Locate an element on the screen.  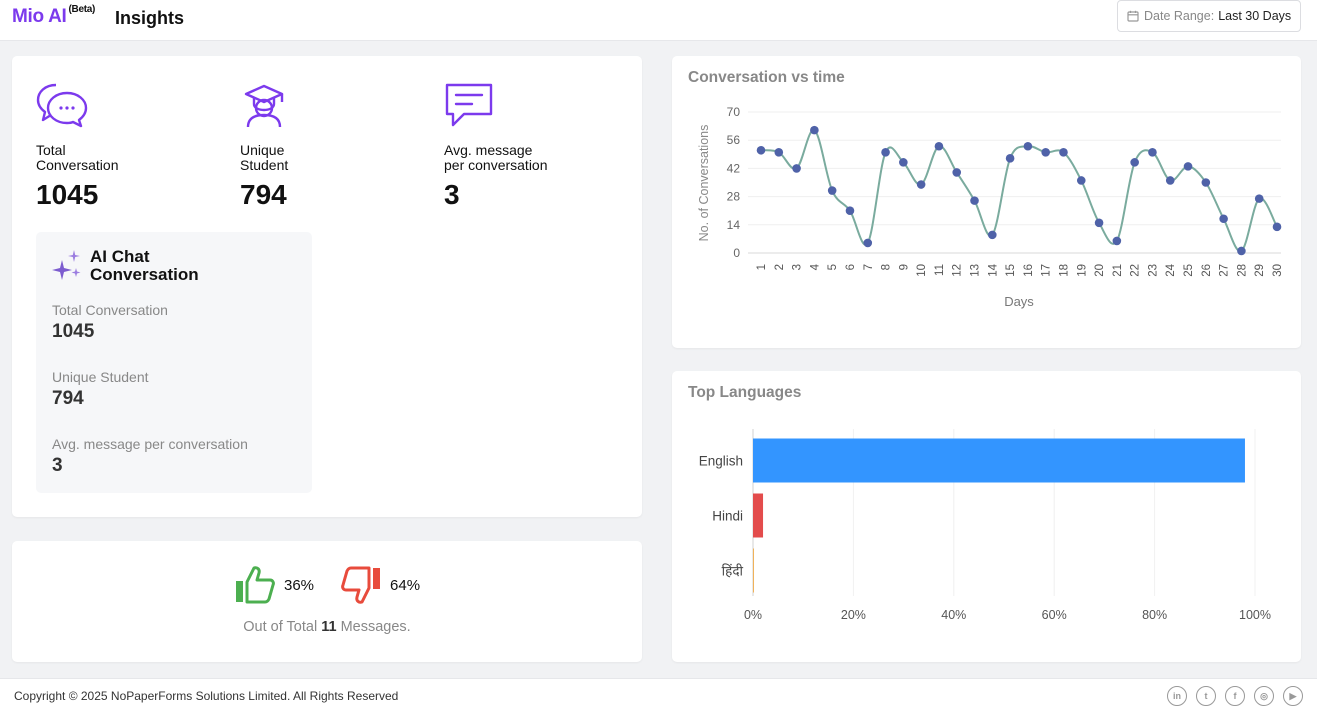
x-tick-label: 10 is located at coordinates (922, 270).